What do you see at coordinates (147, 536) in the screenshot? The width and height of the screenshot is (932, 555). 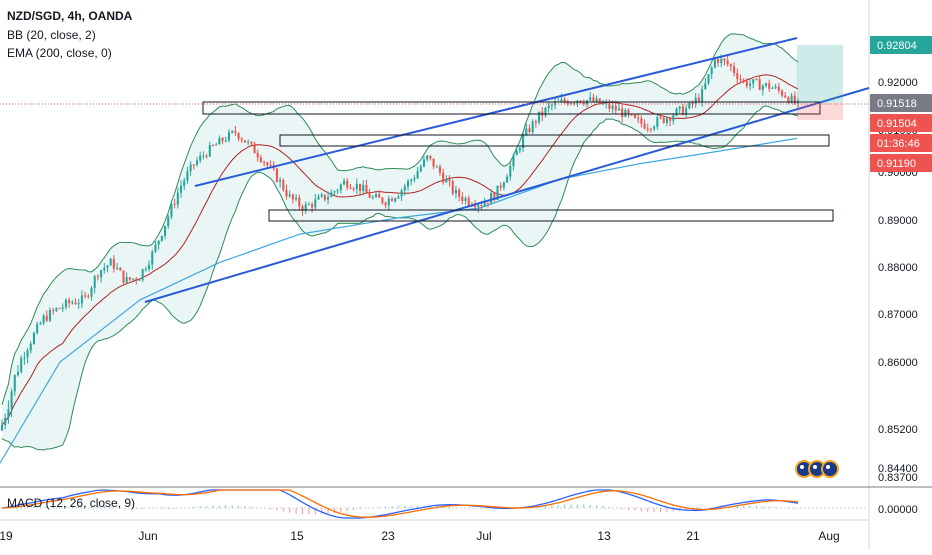 I see `x-tick-label: Jun` at bounding box center [147, 536].